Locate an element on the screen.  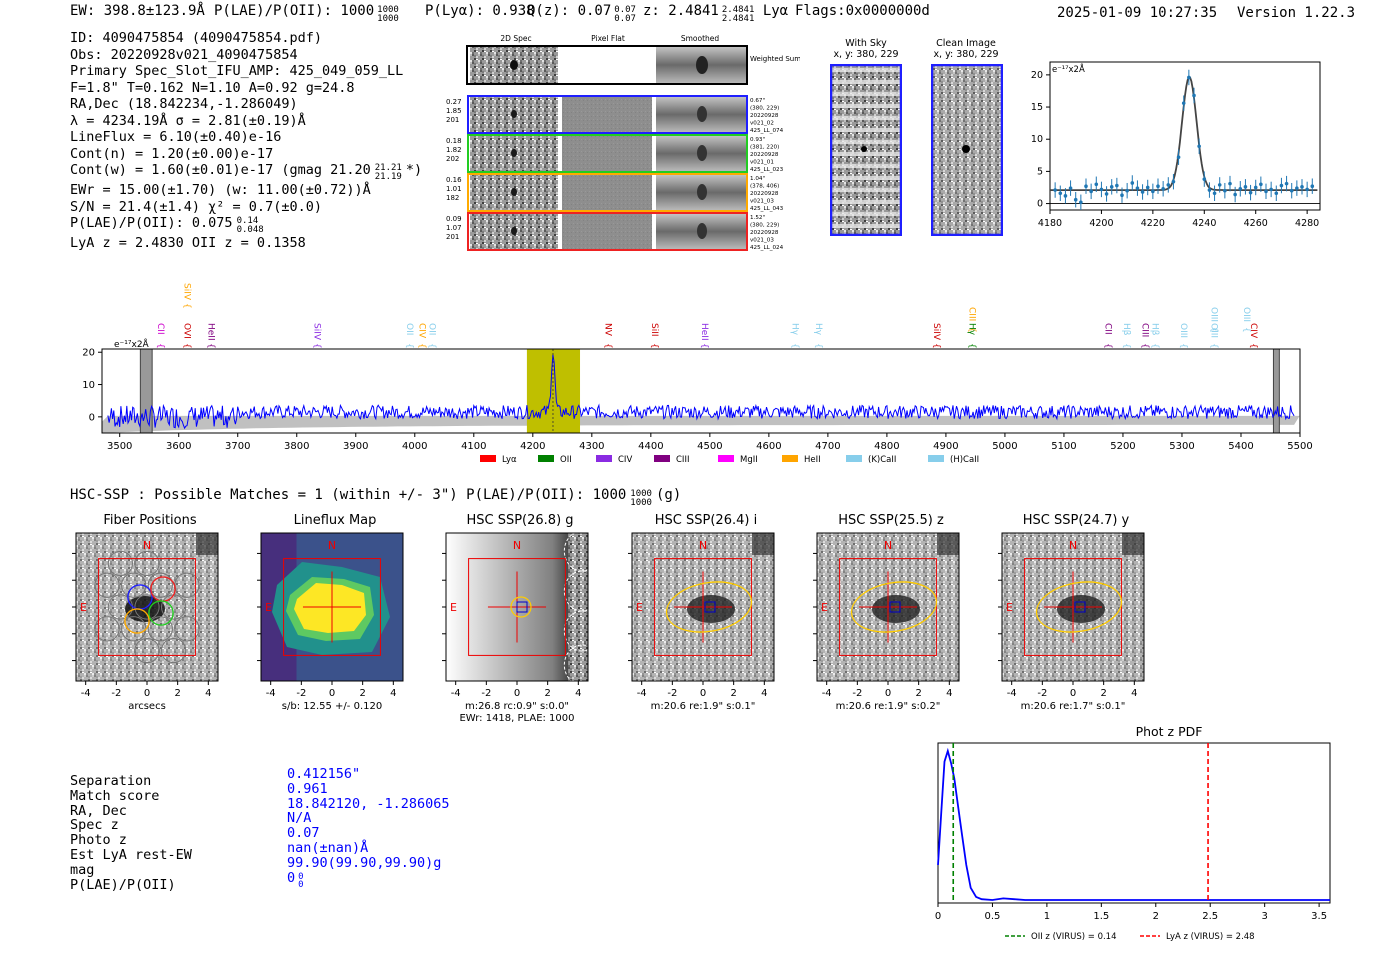
panel-caption: m:20.6 re:1.9" s:0.1" is located at coordinates (703, 706).